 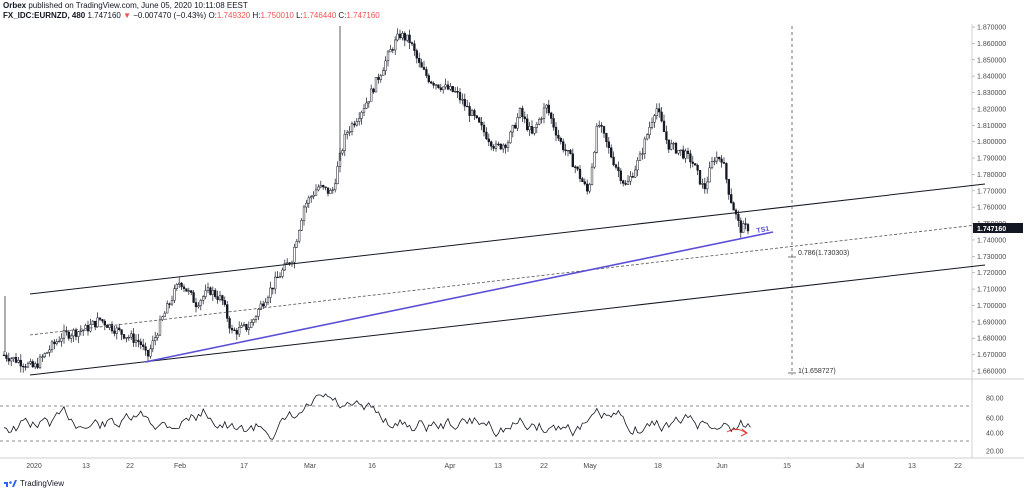 What do you see at coordinates (15, 5) in the screenshot?
I see `publisher-name: Orbex` at bounding box center [15, 5].